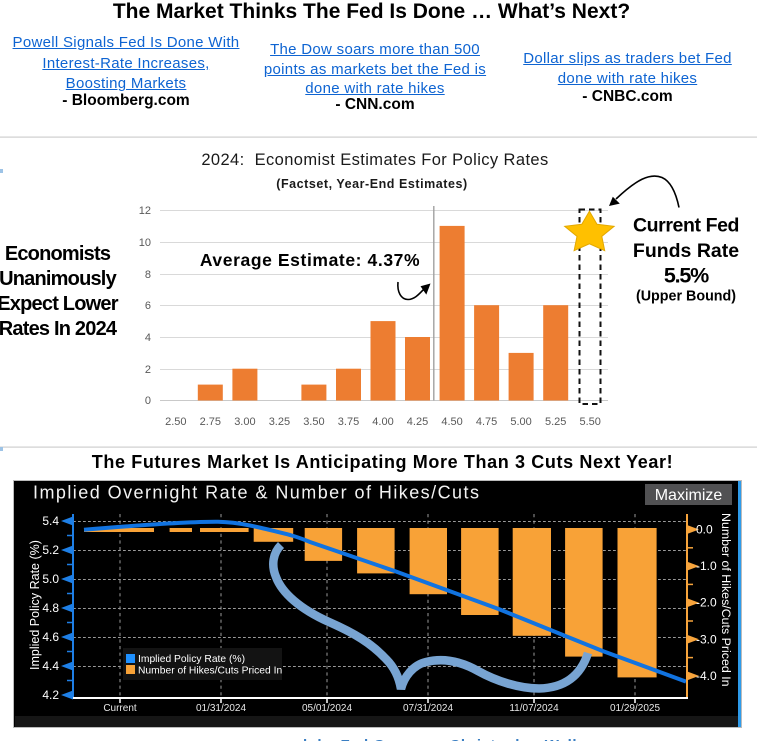  What do you see at coordinates (175, 422) in the screenshot?
I see `svg-text: 2.50` at bounding box center [175, 422].